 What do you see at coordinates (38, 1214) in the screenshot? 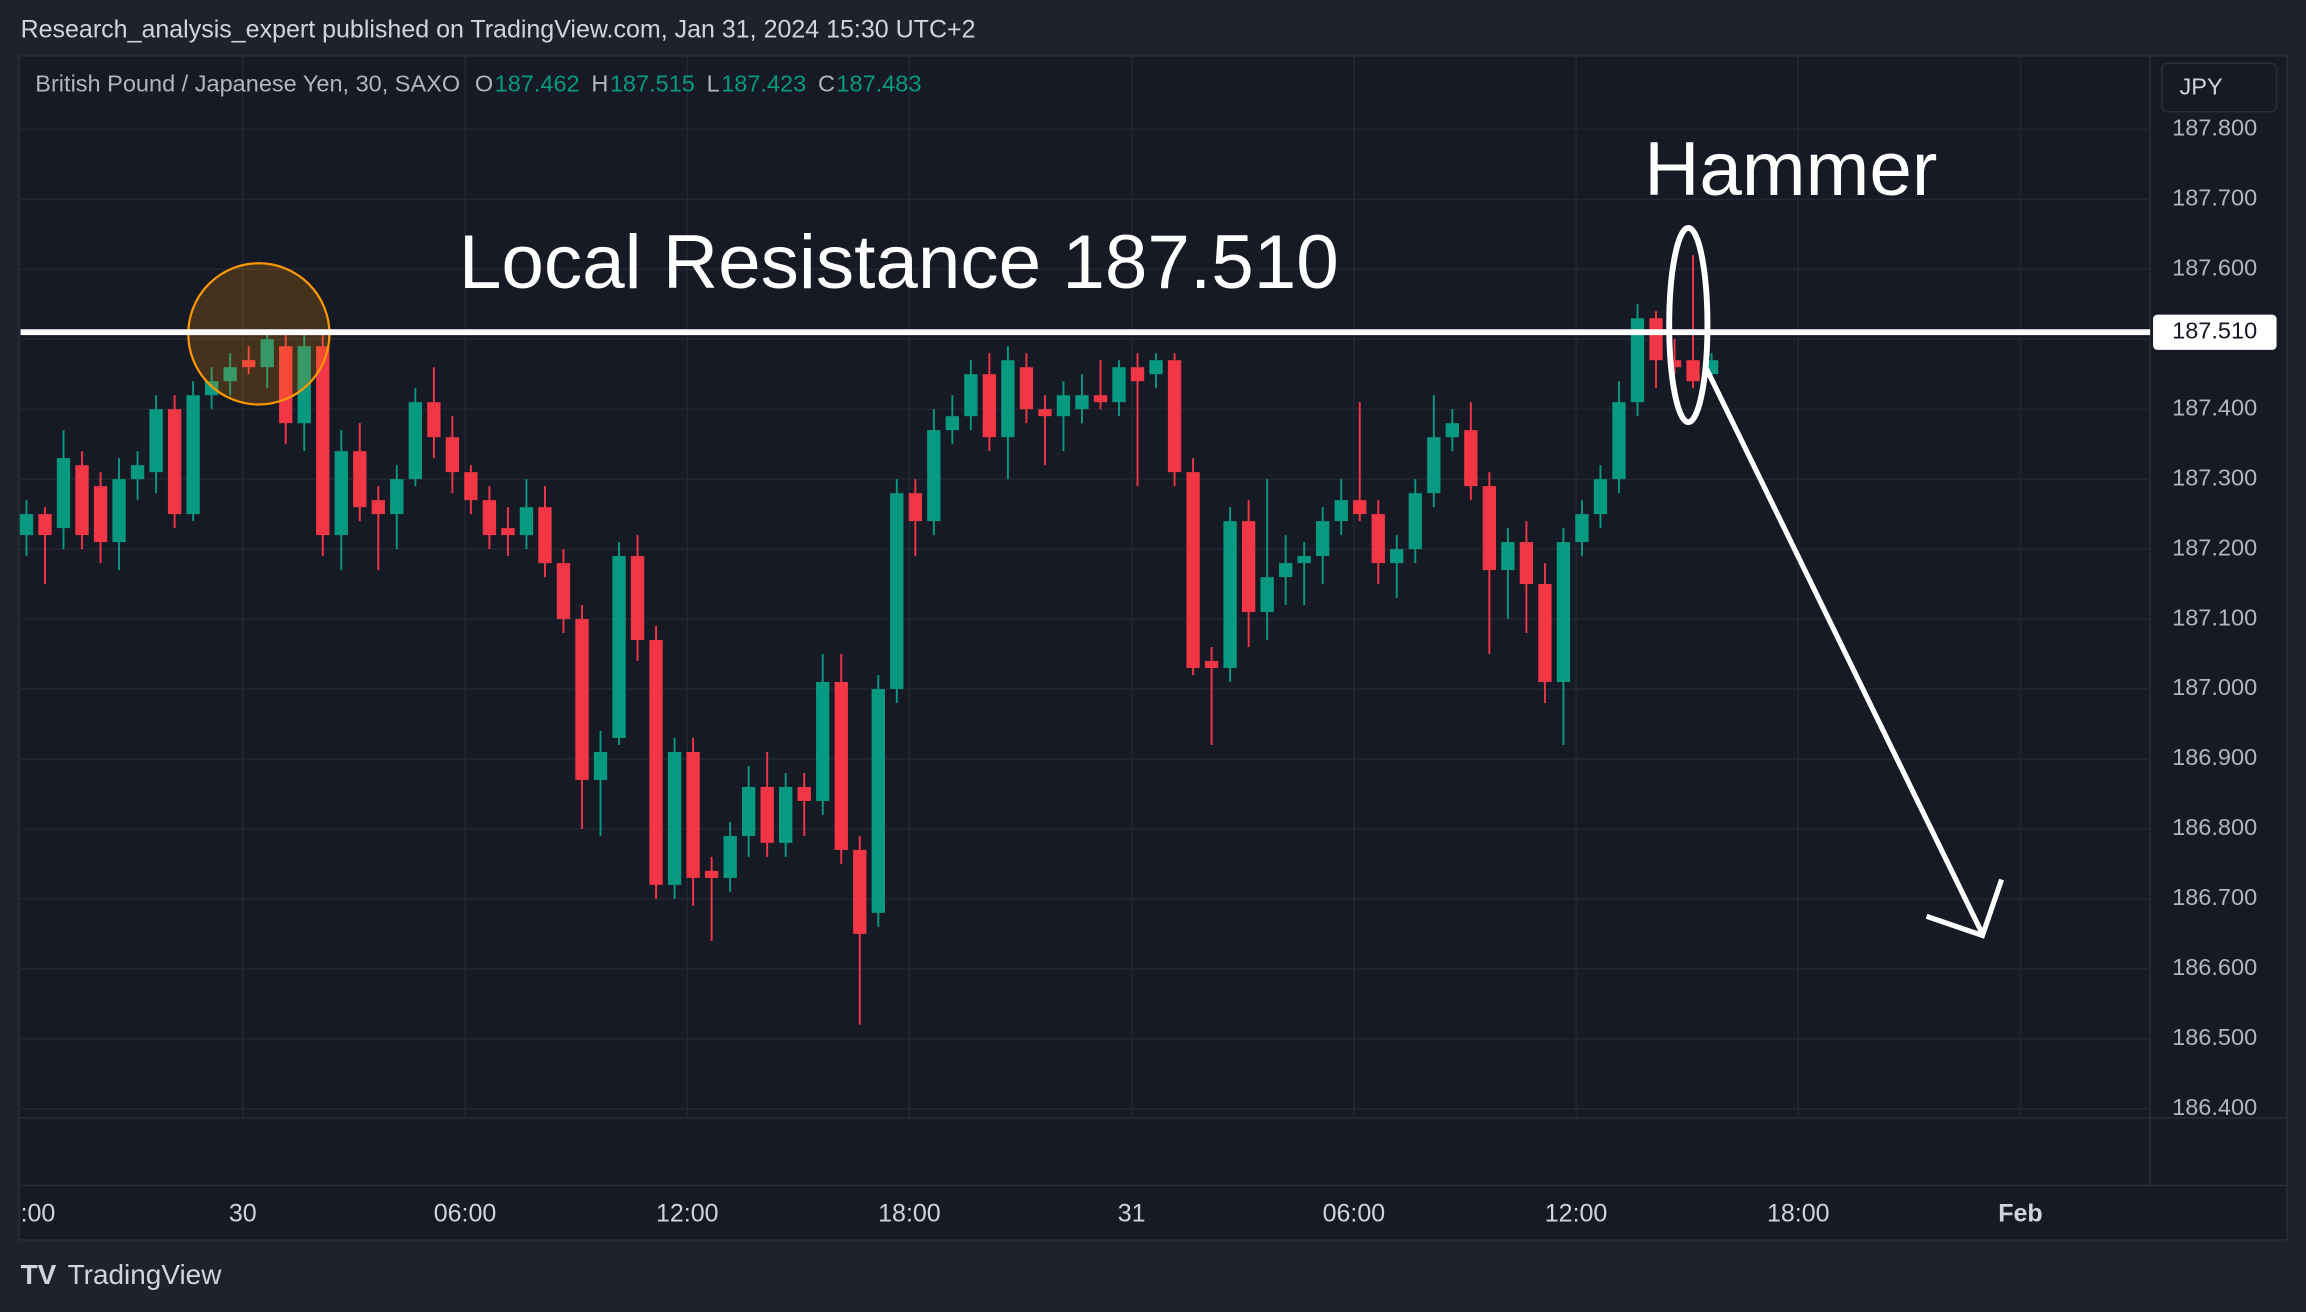
I see `x-tick-label: :00` at bounding box center [38, 1214].